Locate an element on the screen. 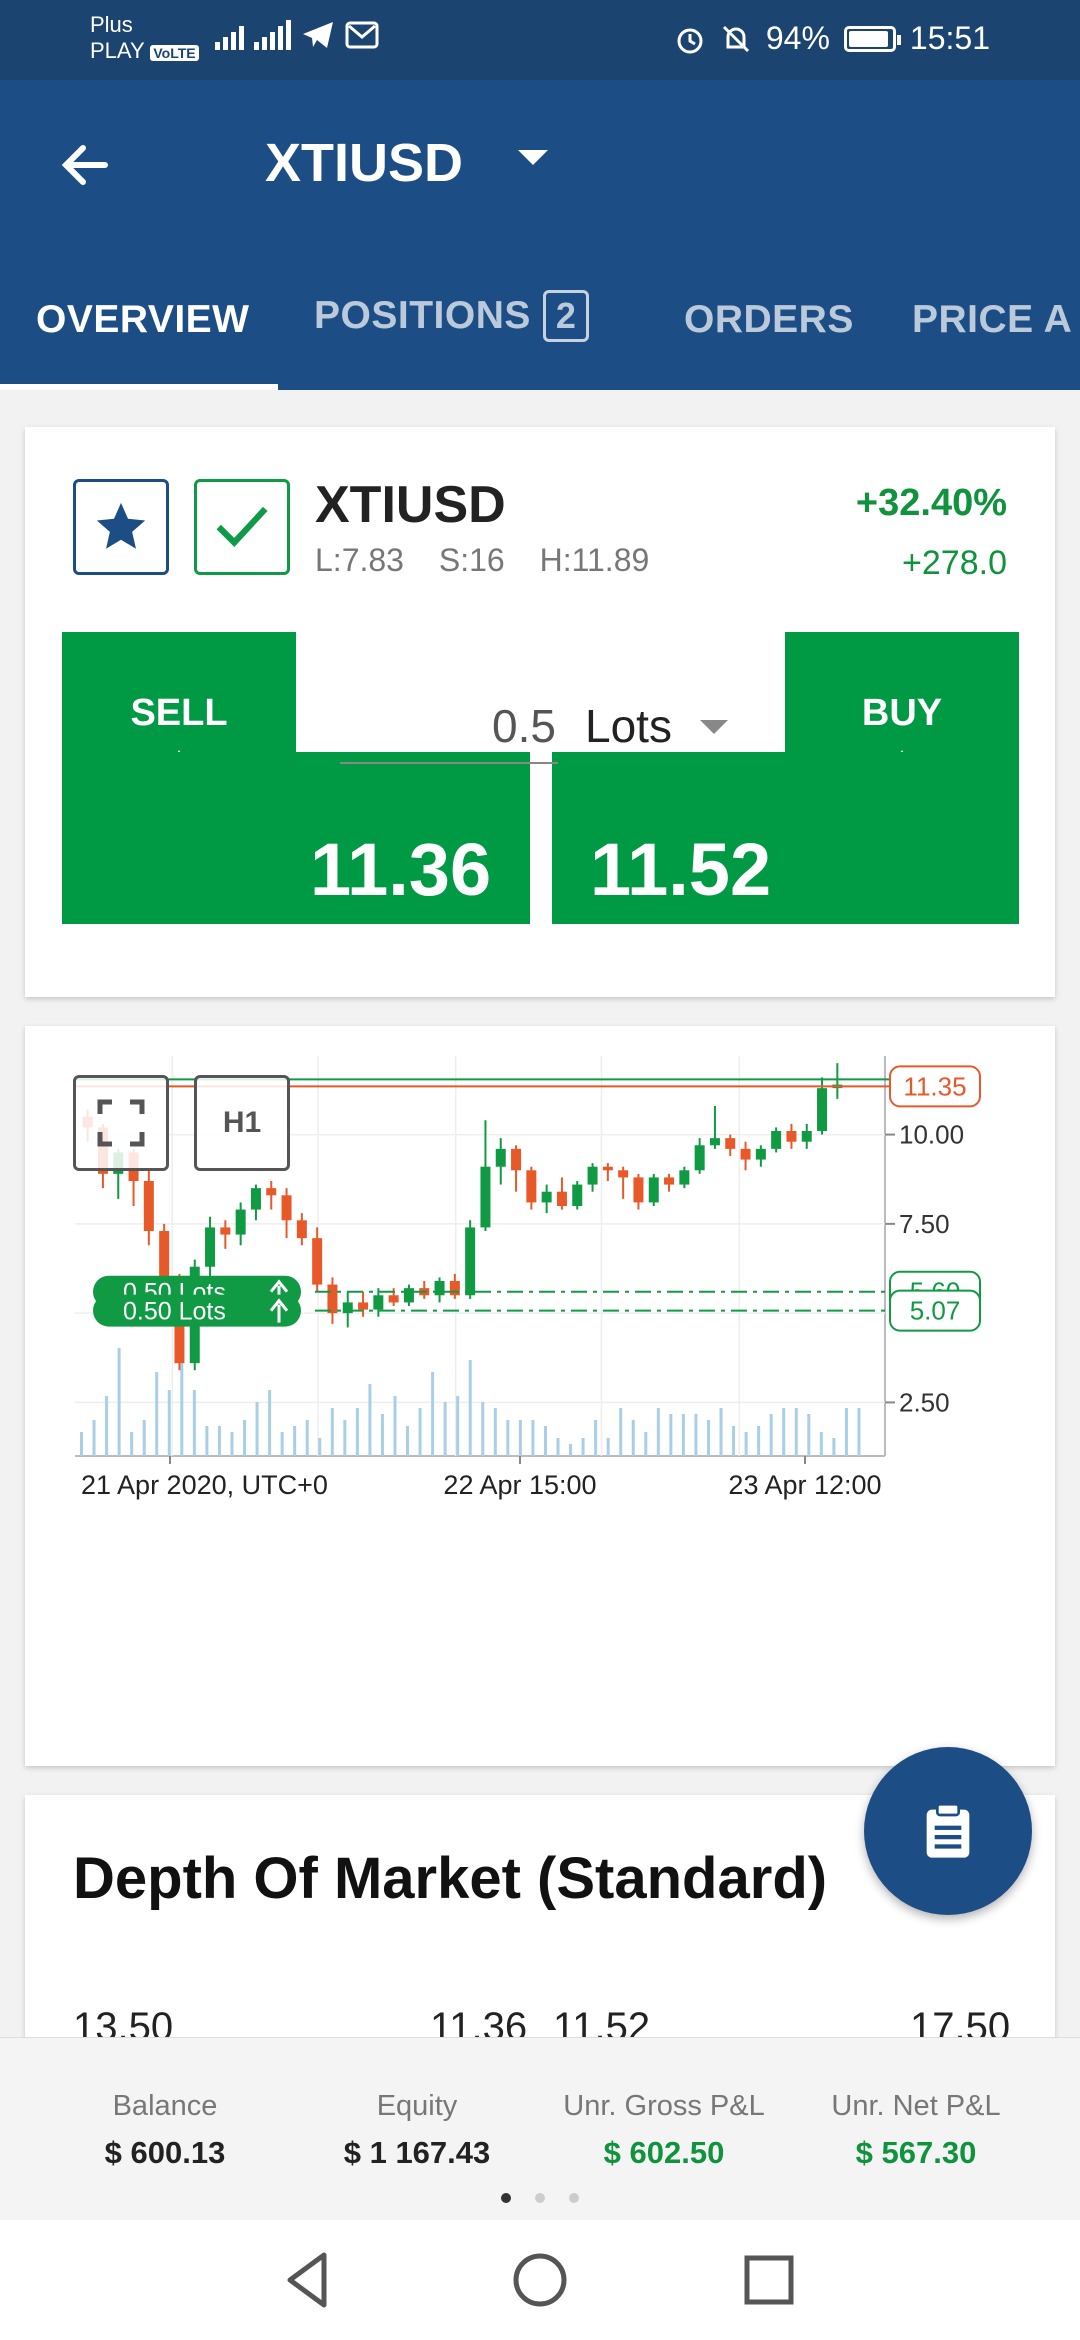 Image resolution: width=1080 pixels, height=2340 pixels. nav-home-icon is located at coordinates (540, 2280).